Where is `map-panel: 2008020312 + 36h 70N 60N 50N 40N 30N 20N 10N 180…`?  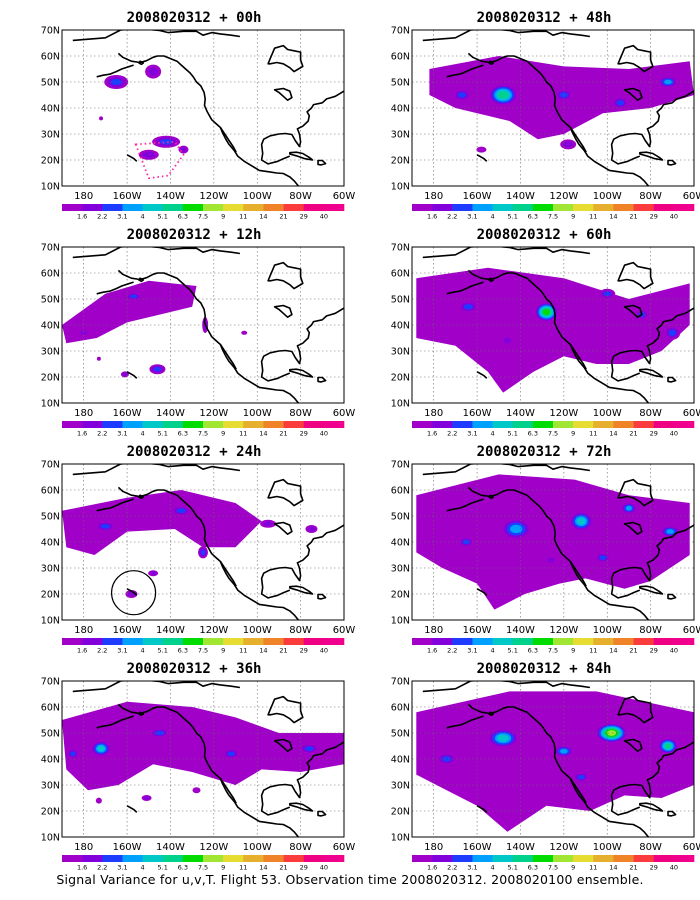
map-panel: 2008020312 + 36h 70N 60N 50N 40N 30N 20N 10N 180… is located at coordinates (194, 770).